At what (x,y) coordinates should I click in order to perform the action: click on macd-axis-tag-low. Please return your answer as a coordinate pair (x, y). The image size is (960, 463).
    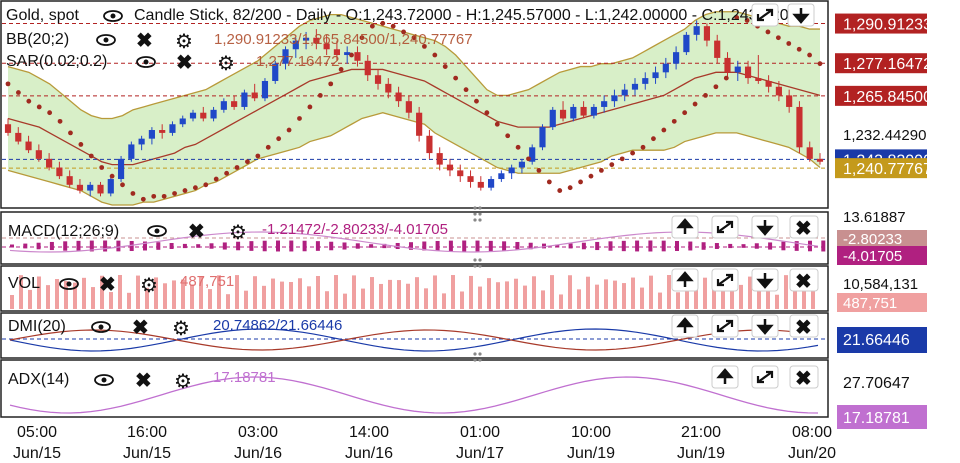
    Looking at the image, I should click on (882, 255).